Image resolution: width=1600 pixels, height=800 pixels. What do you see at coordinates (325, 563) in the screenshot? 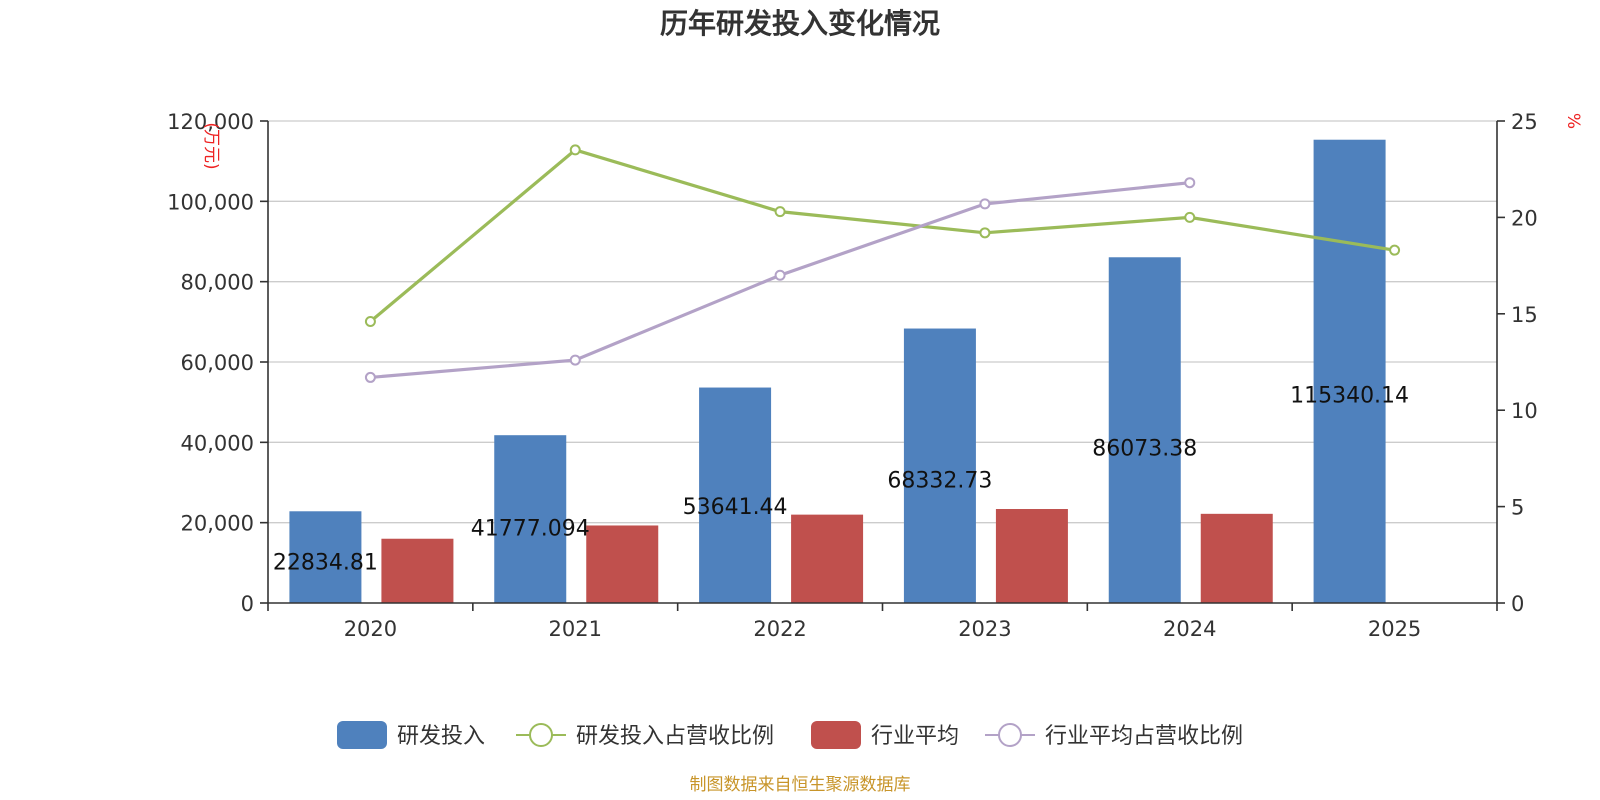
I see `data-label: 22834.81` at bounding box center [325, 563].